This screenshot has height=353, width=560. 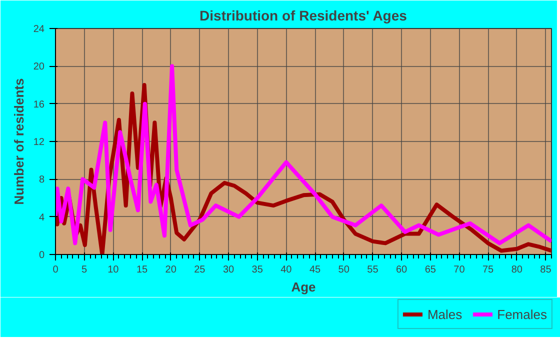 I want to click on x-tick-label: 20, so click(x=171, y=270).